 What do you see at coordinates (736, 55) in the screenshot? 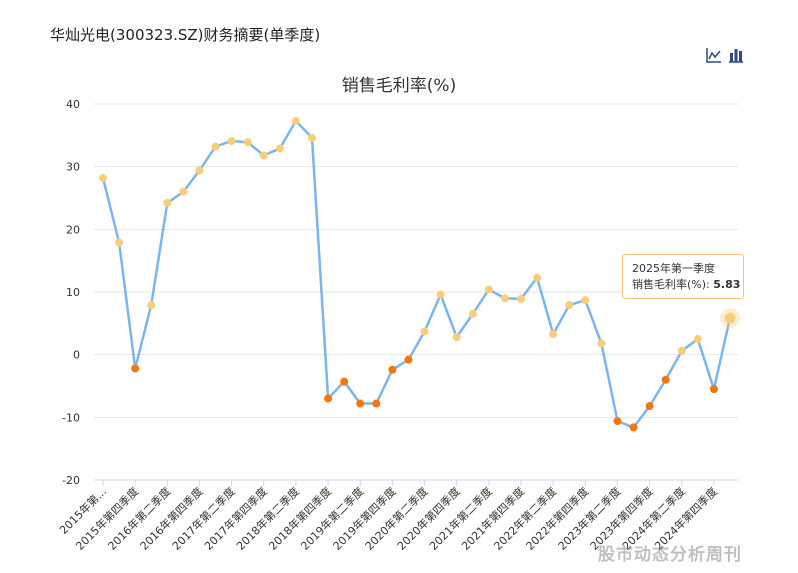
I see `bar-chart-icon` at bounding box center [736, 55].